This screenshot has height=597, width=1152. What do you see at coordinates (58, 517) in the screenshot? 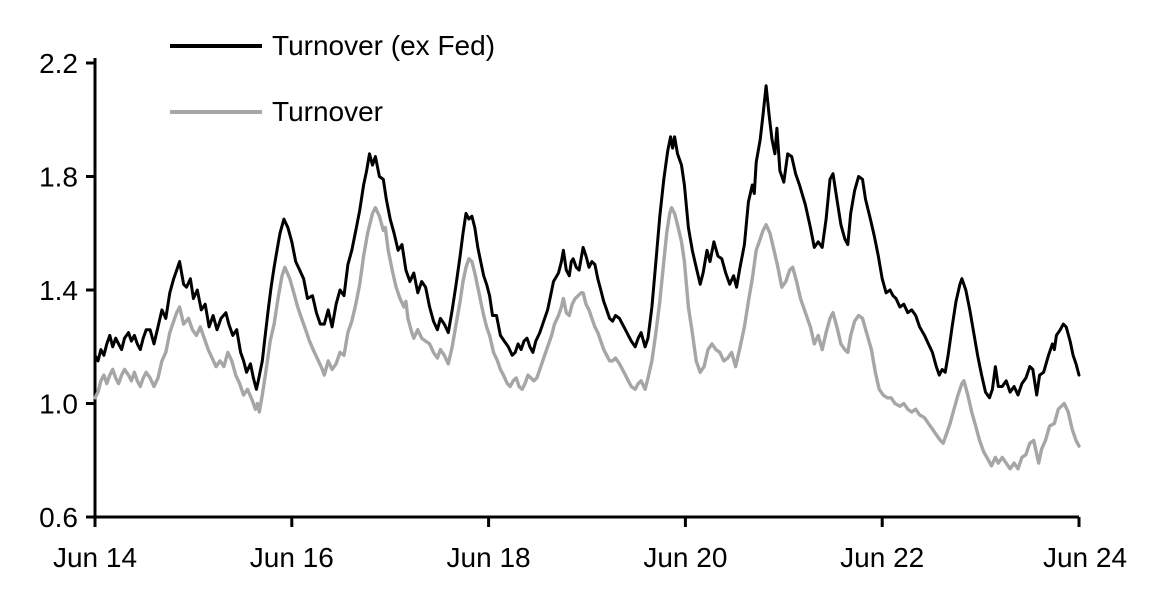
I see `y-tick-label: 0.6` at bounding box center [58, 517].